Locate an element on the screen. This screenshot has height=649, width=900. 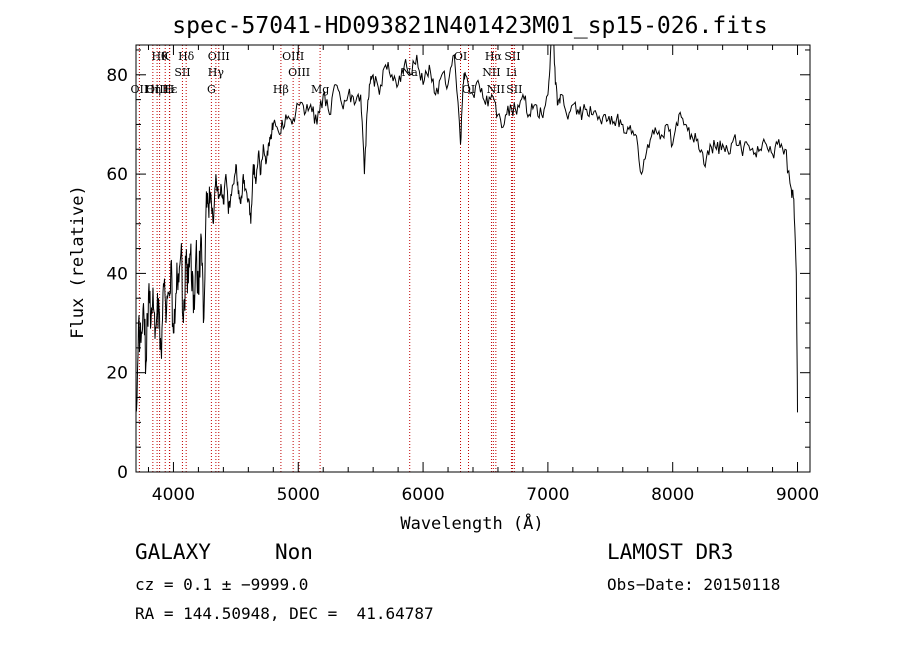
object-class: GALAXY is located at coordinates (173, 552).